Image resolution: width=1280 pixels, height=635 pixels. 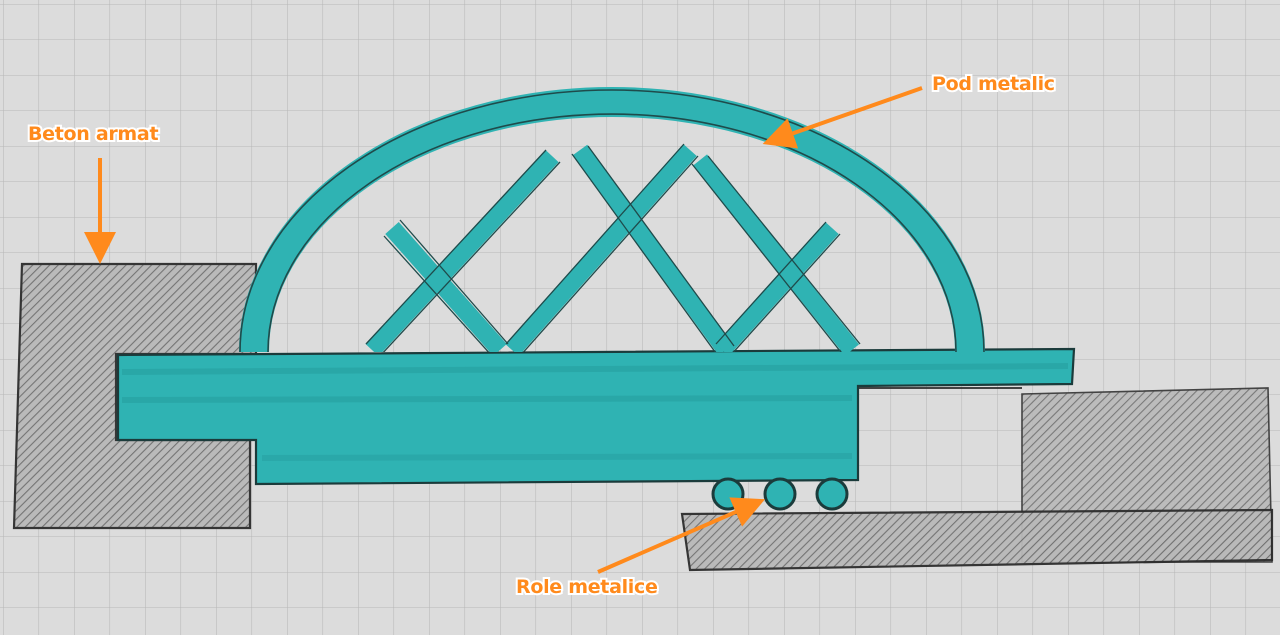 What do you see at coordinates (842, 117) in the screenshot?
I see `pod-metalic-arrow` at bounding box center [842, 117].